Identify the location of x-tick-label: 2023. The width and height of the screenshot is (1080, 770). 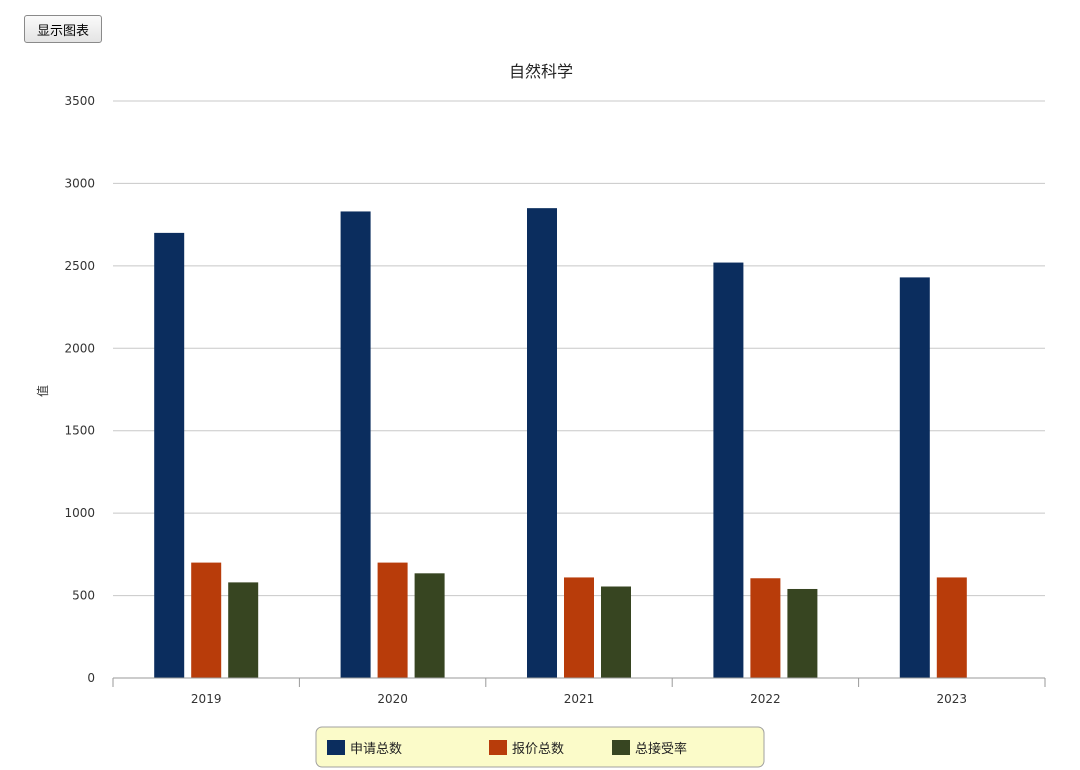
(952, 699).